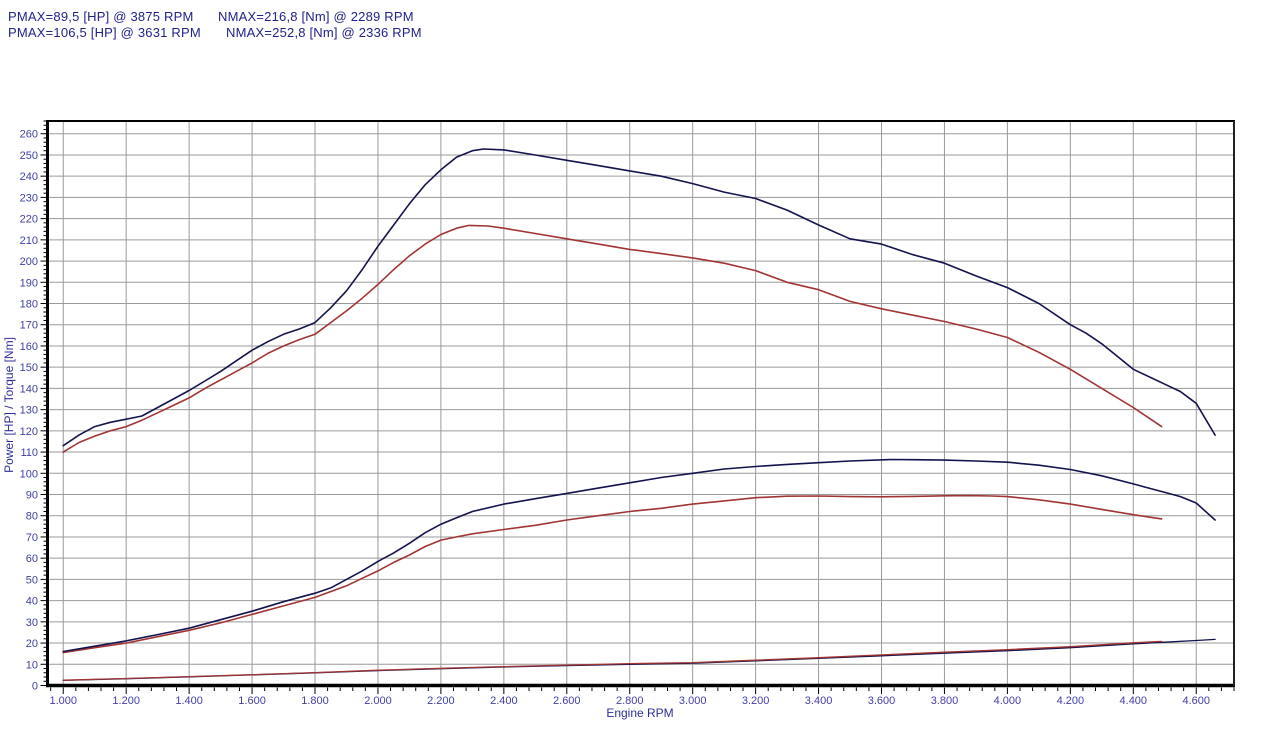  What do you see at coordinates (9, 405) in the screenshot?
I see `y-axis-title: Power [HP] / Torque [Nm]` at bounding box center [9, 405].